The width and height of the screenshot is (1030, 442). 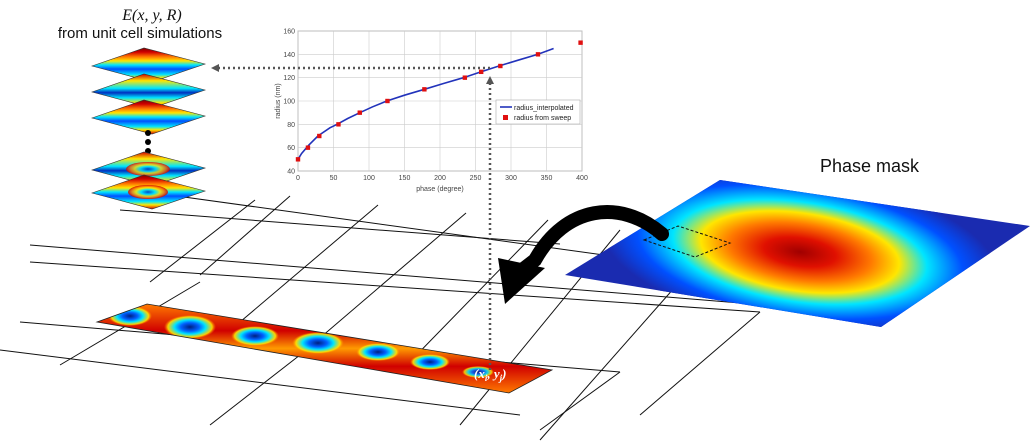 I want to click on y-tick-label: 140, so click(x=289, y=55).